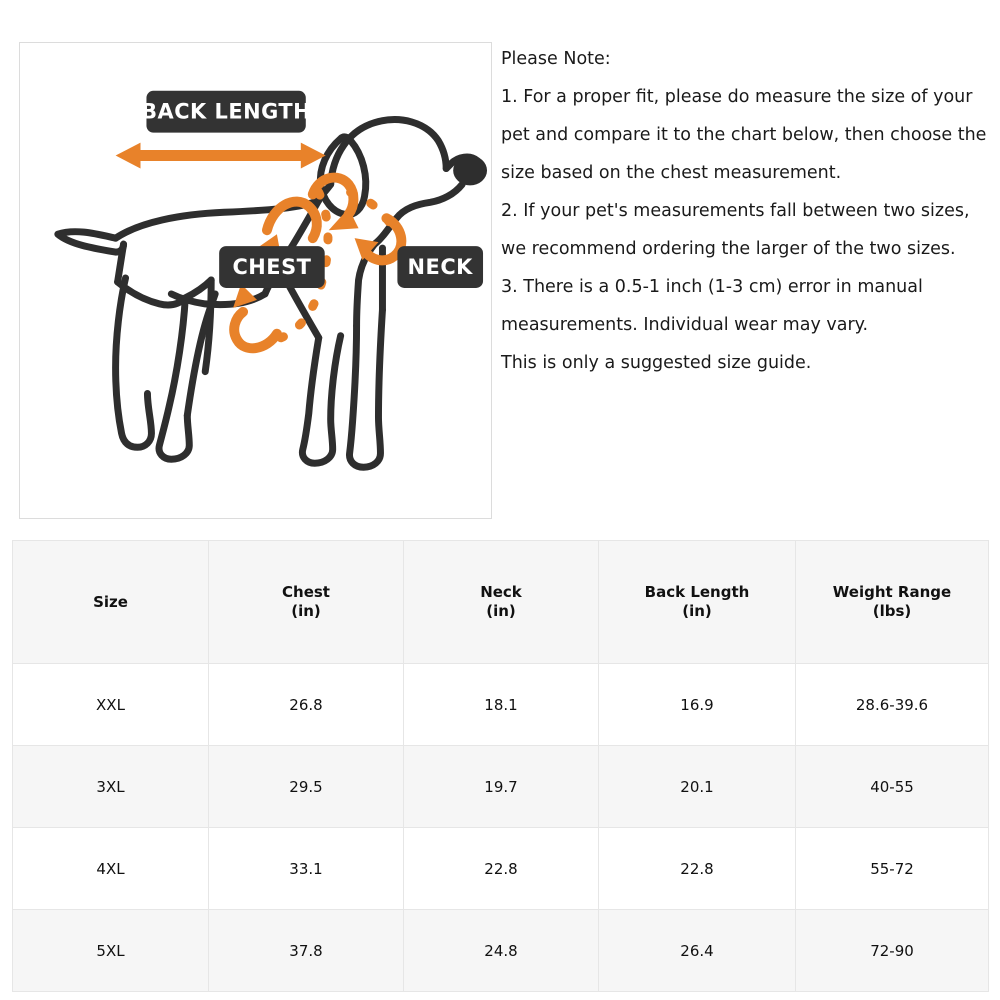 The height and width of the screenshot is (1000, 1000). I want to click on neck-upper-arrow-icon, so click(333, 196).